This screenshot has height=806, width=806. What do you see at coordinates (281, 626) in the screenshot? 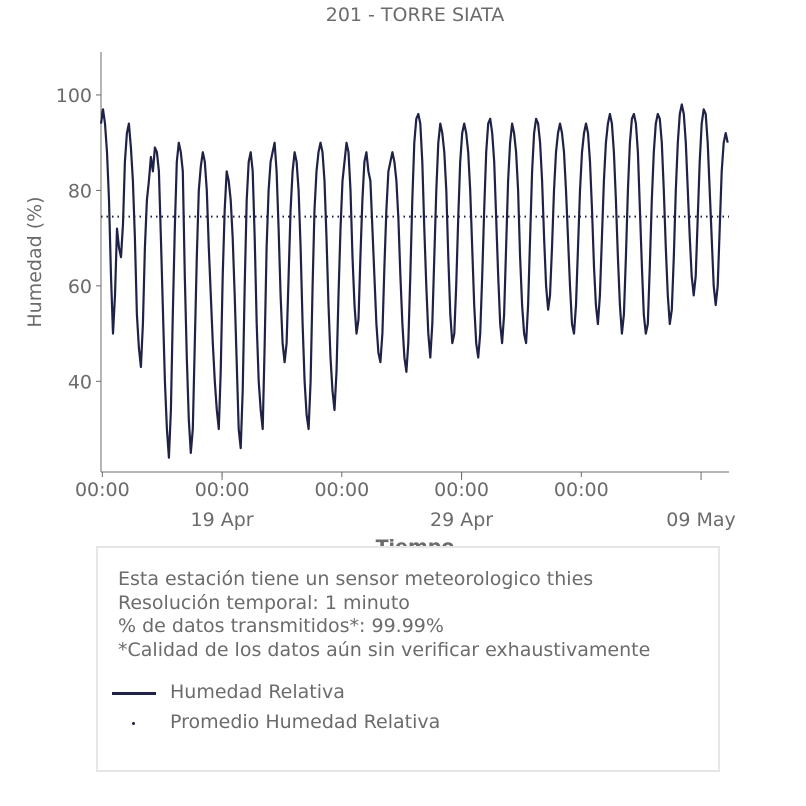
I see `info-line-3: % de datos transmitidos*: 99.99%` at bounding box center [281, 626].